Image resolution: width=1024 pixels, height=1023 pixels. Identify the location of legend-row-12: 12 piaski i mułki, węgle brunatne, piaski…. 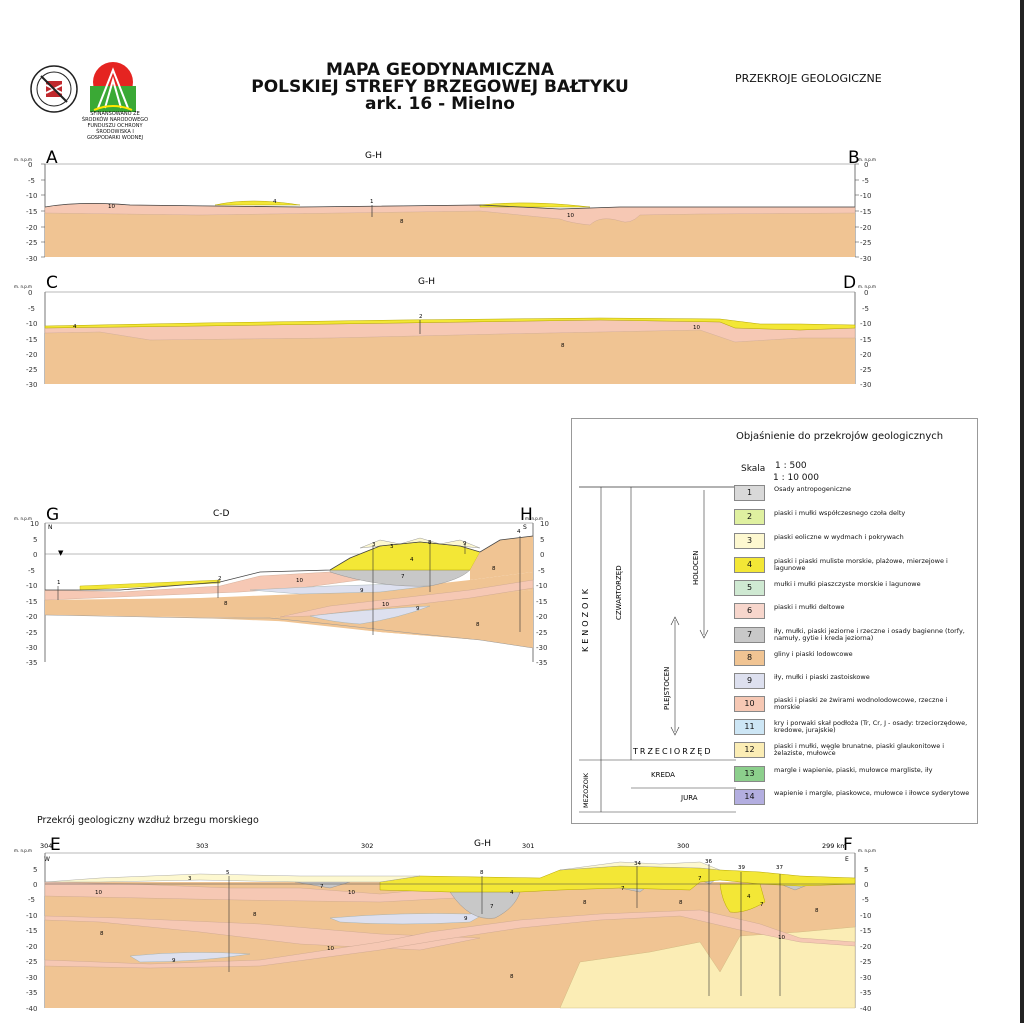
(849, 750).